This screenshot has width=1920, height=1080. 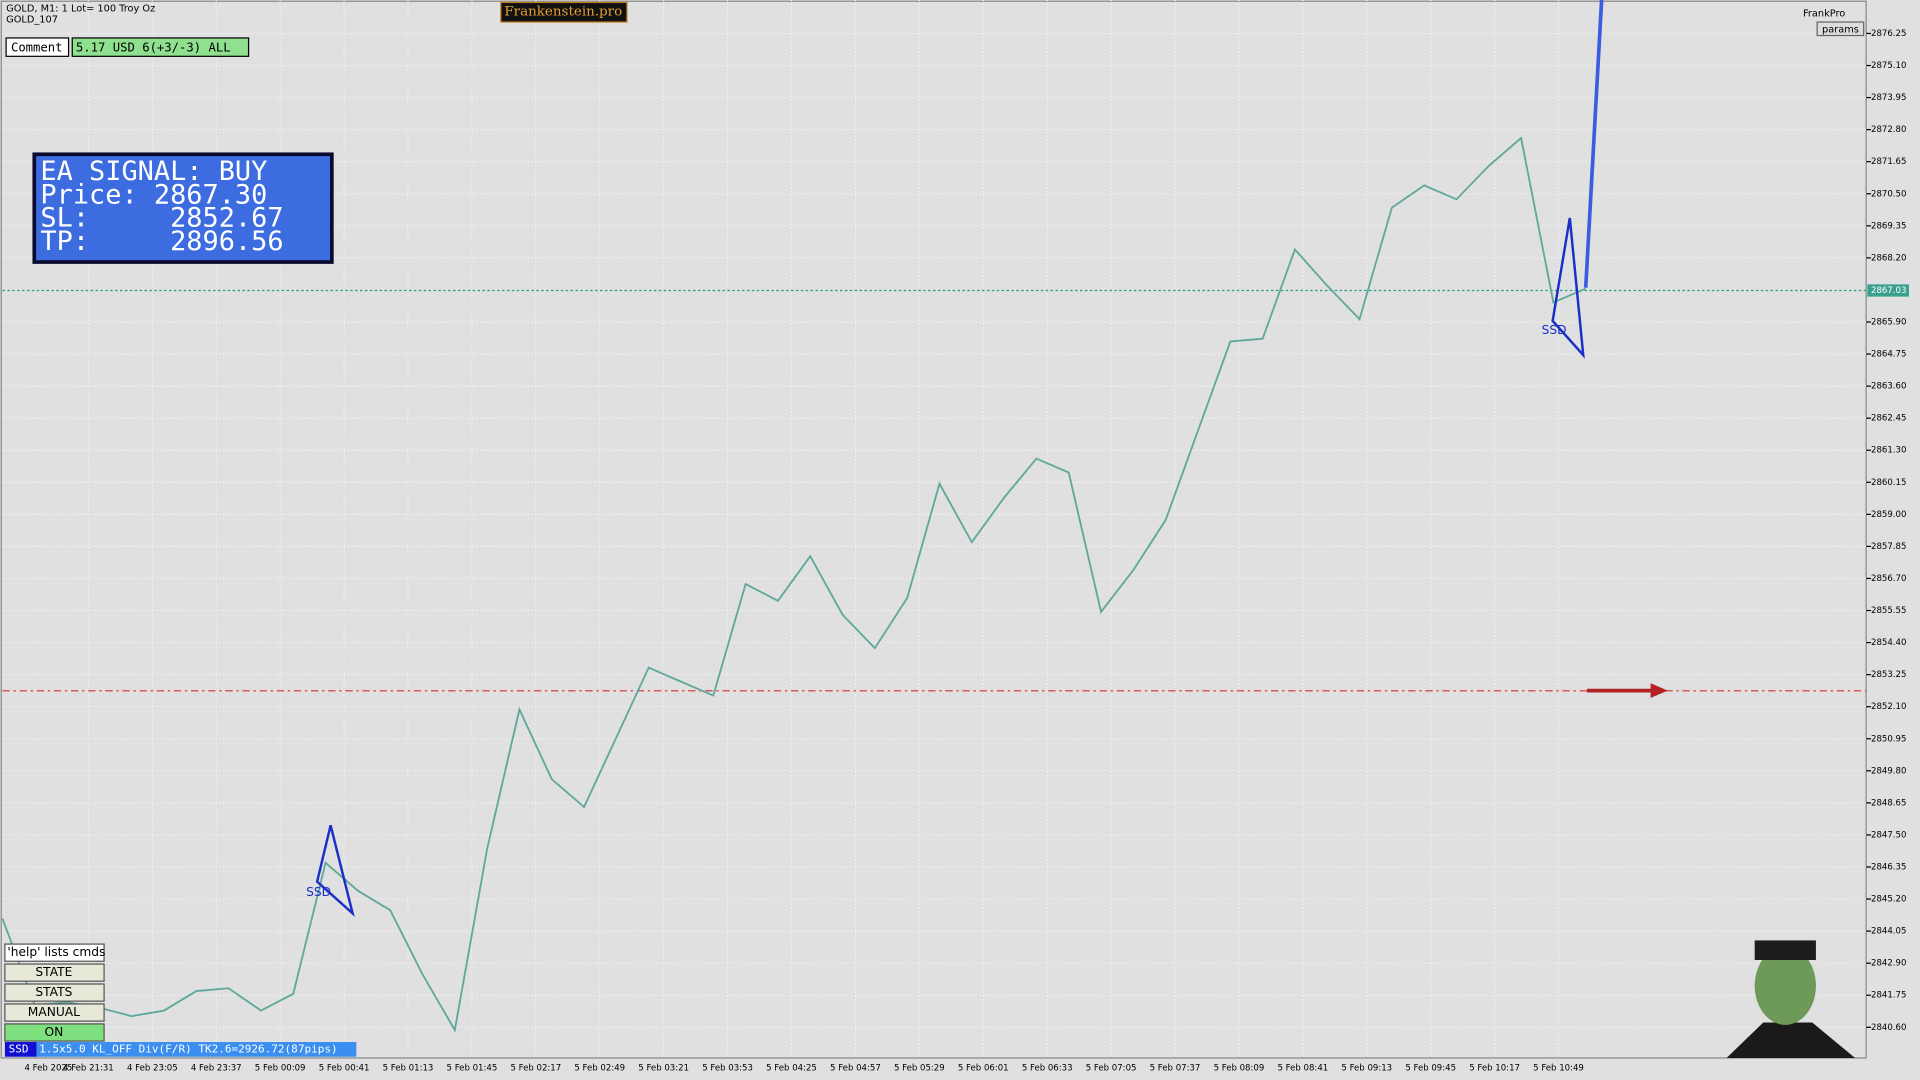 I want to click on y-tick-label: 2852.10, so click(x=1888, y=707).